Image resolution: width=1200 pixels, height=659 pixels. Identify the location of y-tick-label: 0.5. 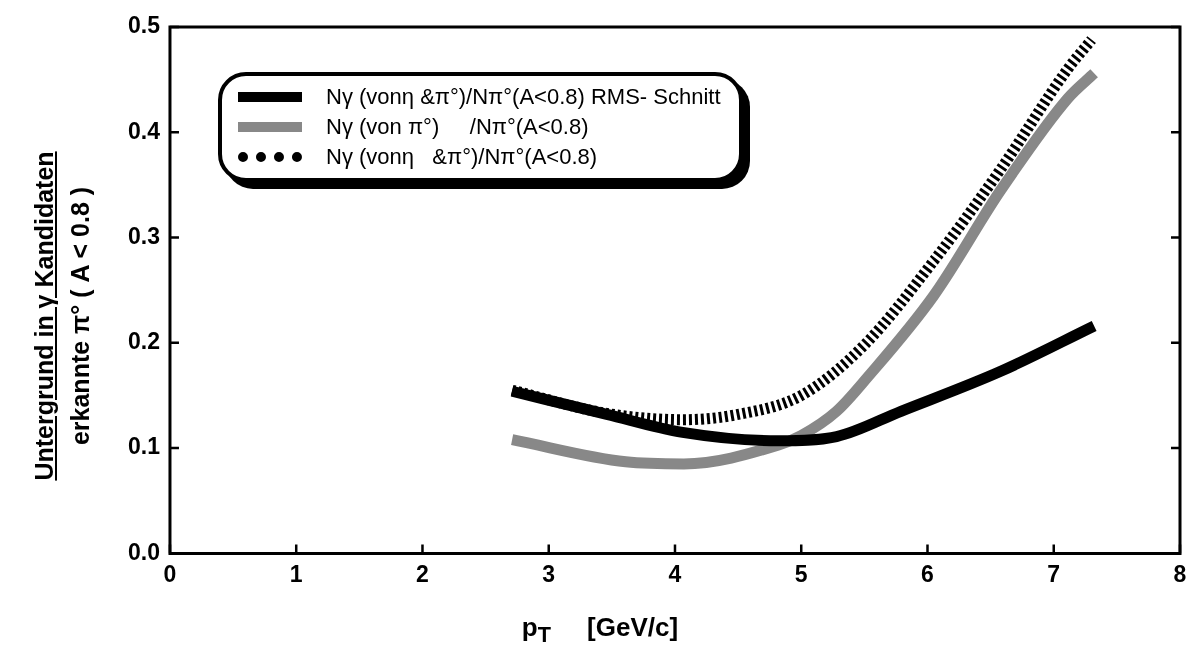
(144, 25).